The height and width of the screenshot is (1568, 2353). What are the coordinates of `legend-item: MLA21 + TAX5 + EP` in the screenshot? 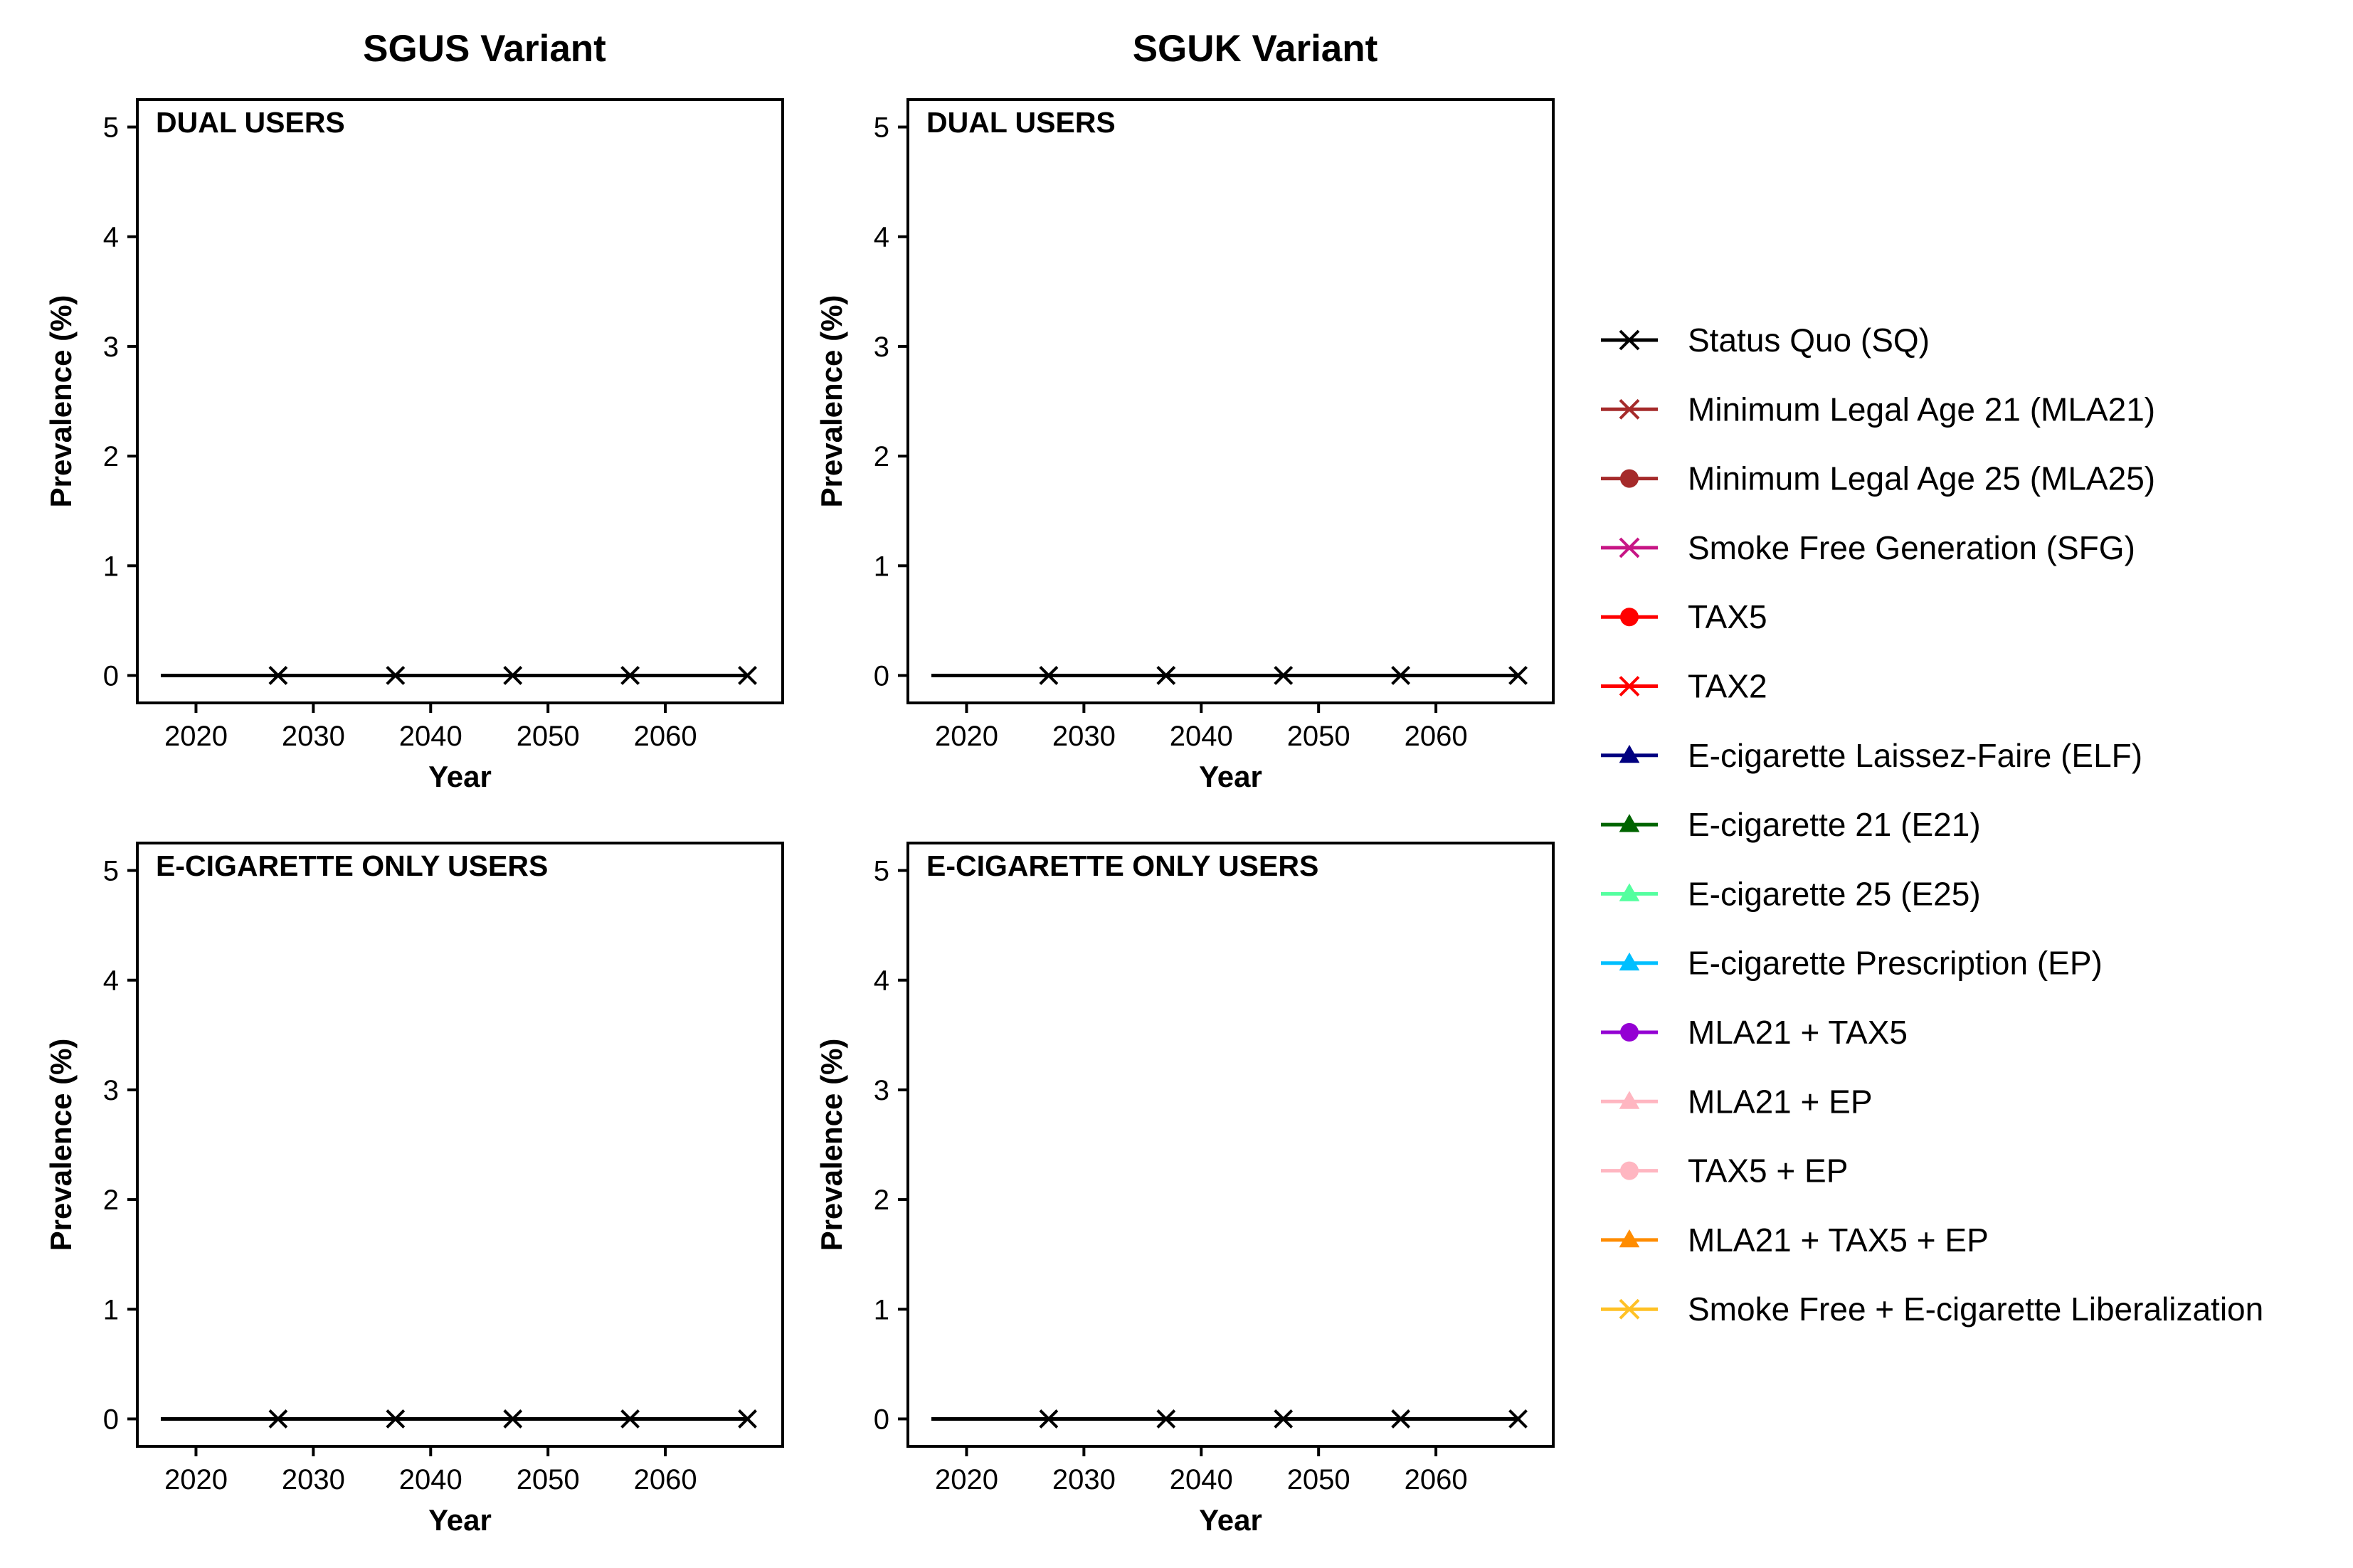 It's located at (1795, 1240).